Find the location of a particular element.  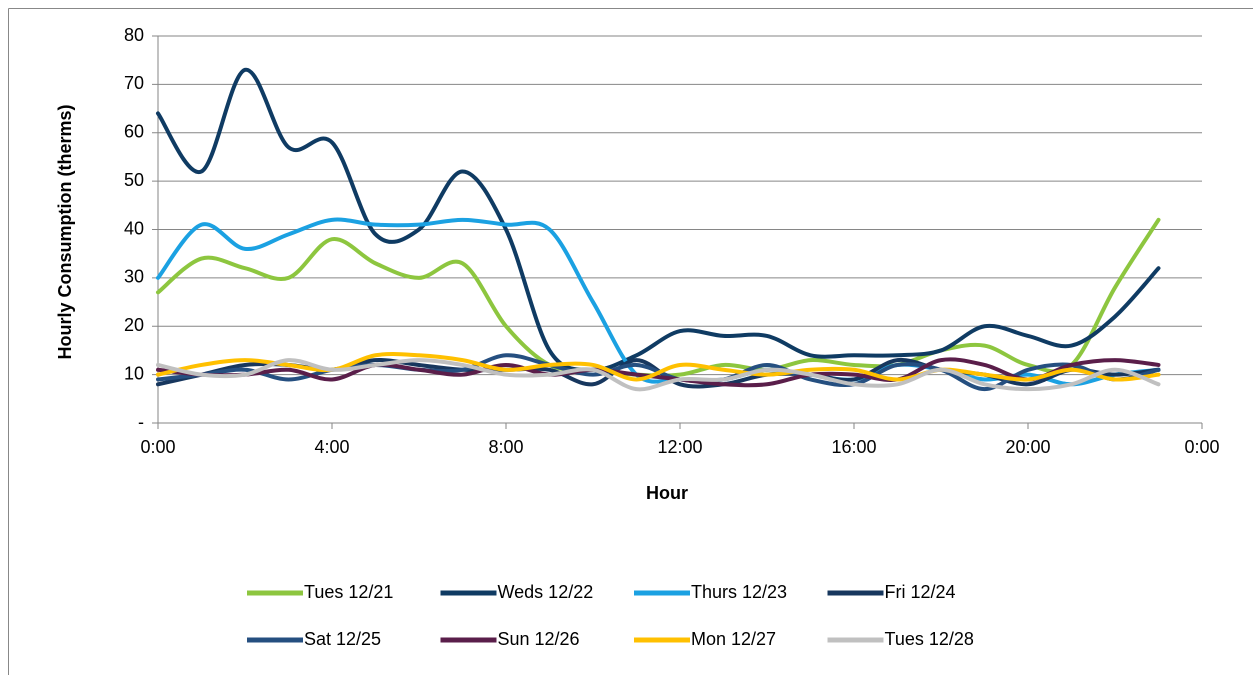

y-tick-label: 60 is located at coordinates (134, 132).